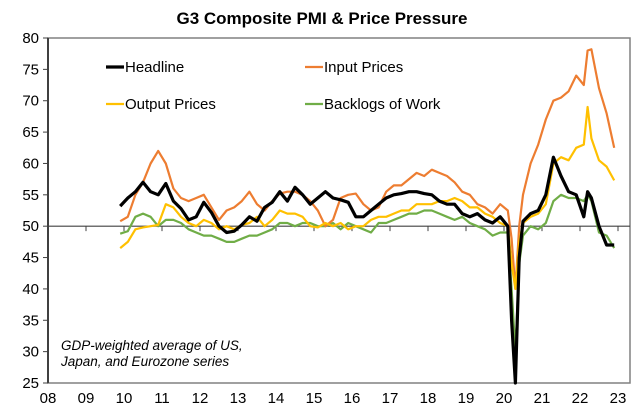 The height and width of the screenshot is (412, 644). What do you see at coordinates (580, 398) in the screenshot?
I see `x-tick-label: 22` at bounding box center [580, 398].